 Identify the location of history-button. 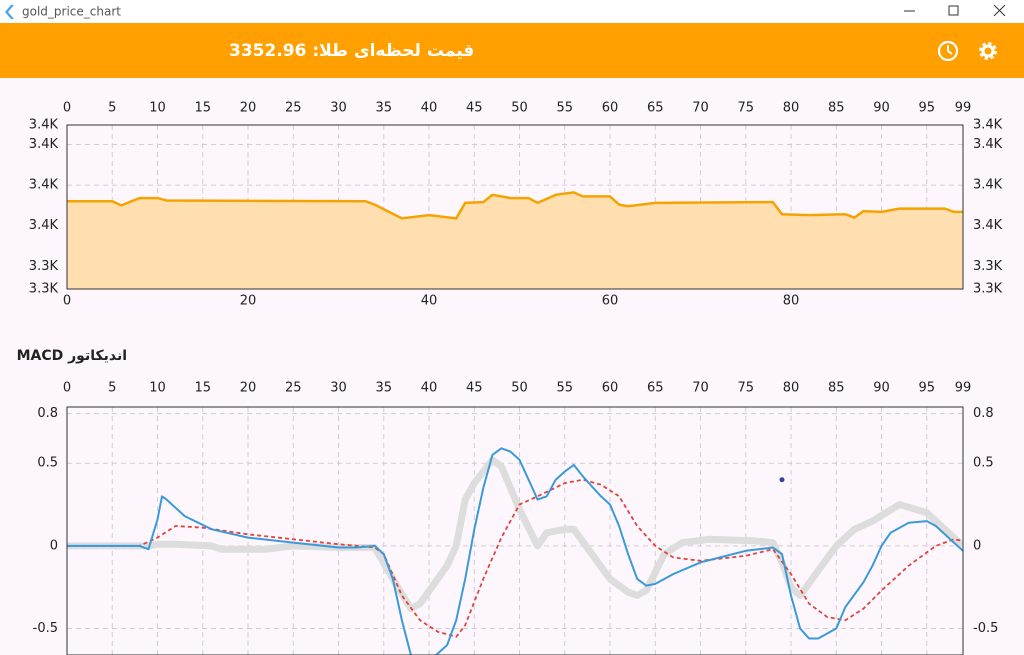
(948, 51).